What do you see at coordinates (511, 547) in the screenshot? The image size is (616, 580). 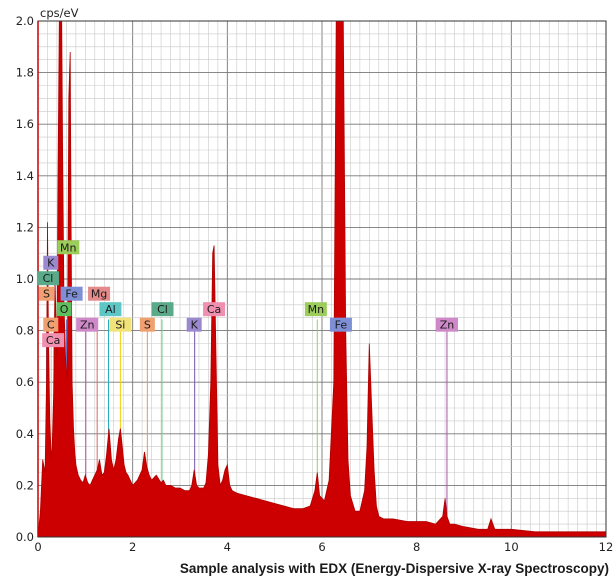 I see `x-tick-label: 10` at bounding box center [511, 547].